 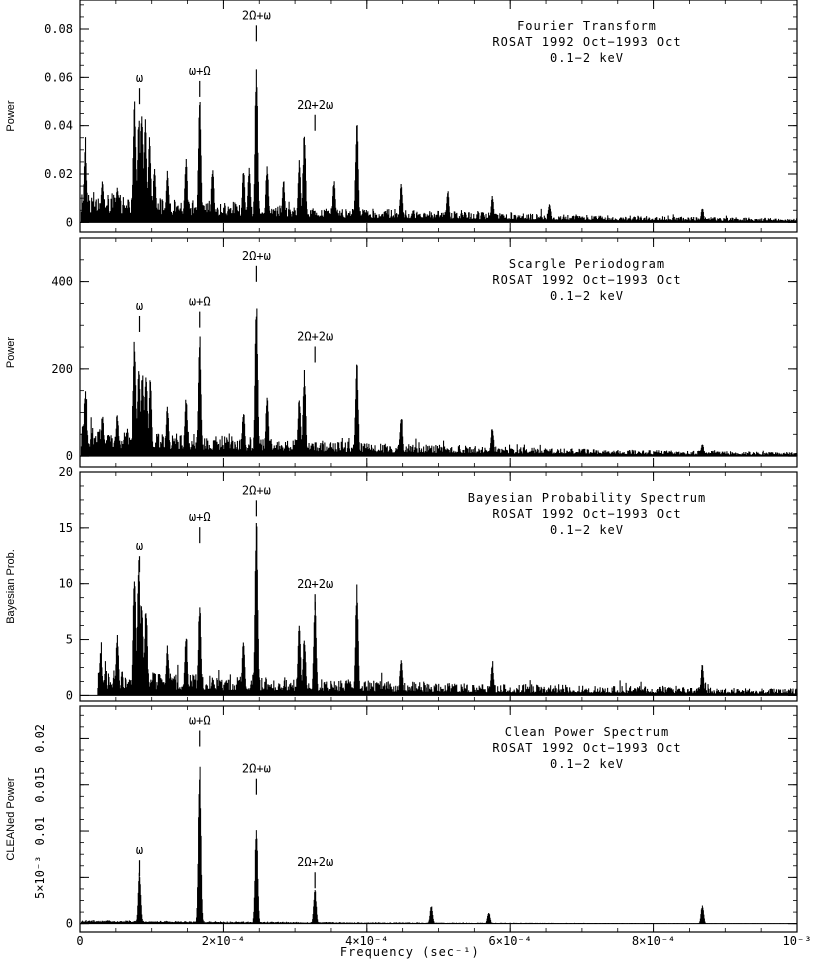 I want to click on y-axis-label: CLEANed Power, so click(x=11, y=818).